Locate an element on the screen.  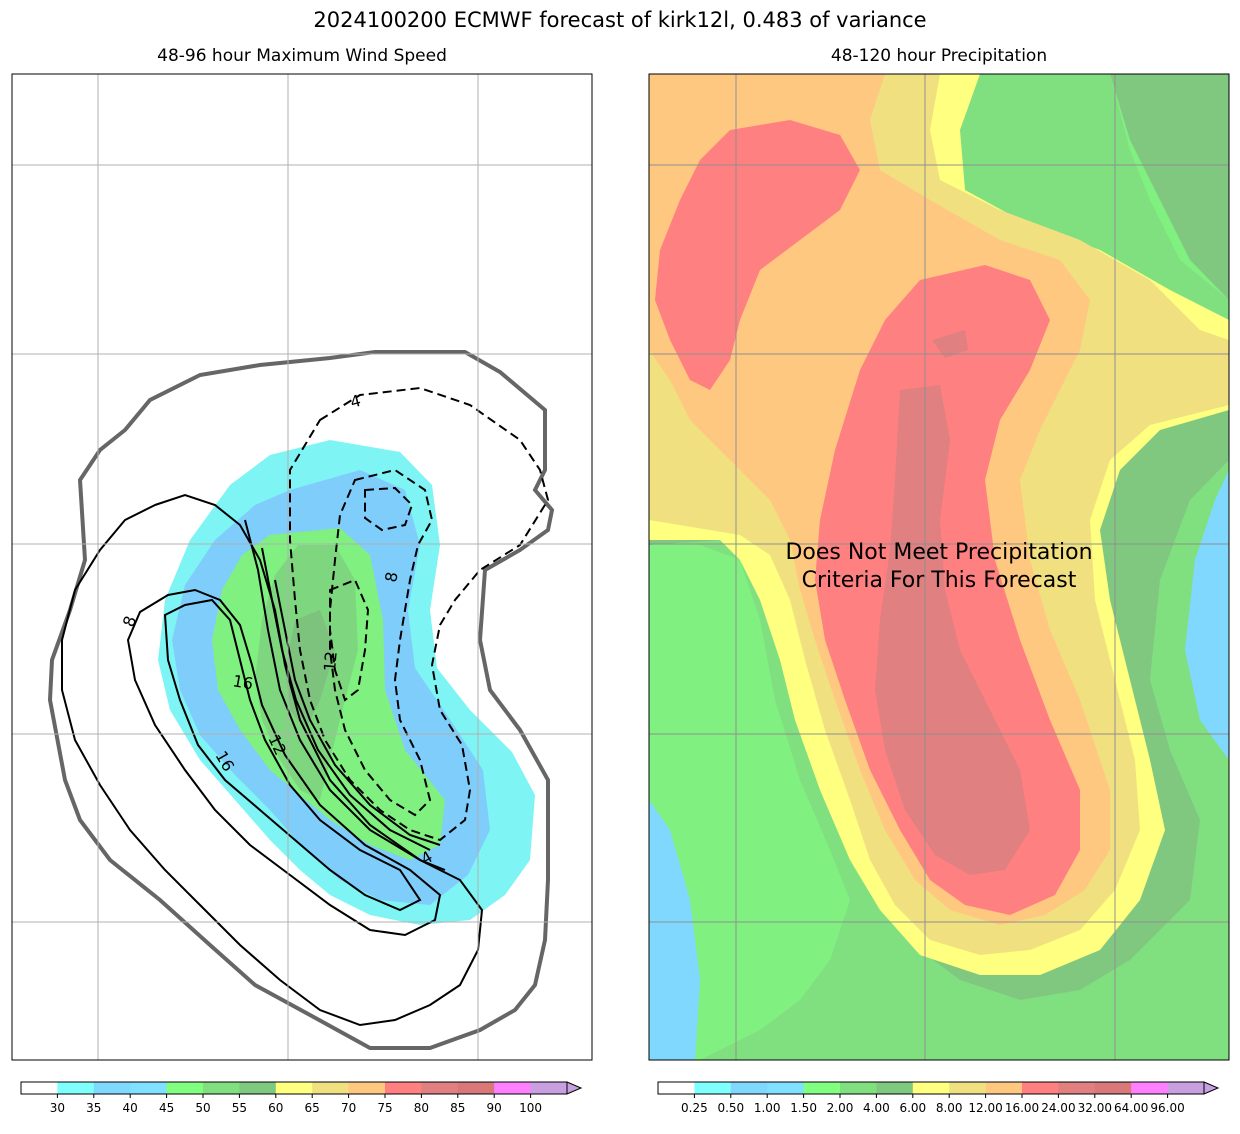
precip-fill-bright-green is located at coordinates (749, 800).